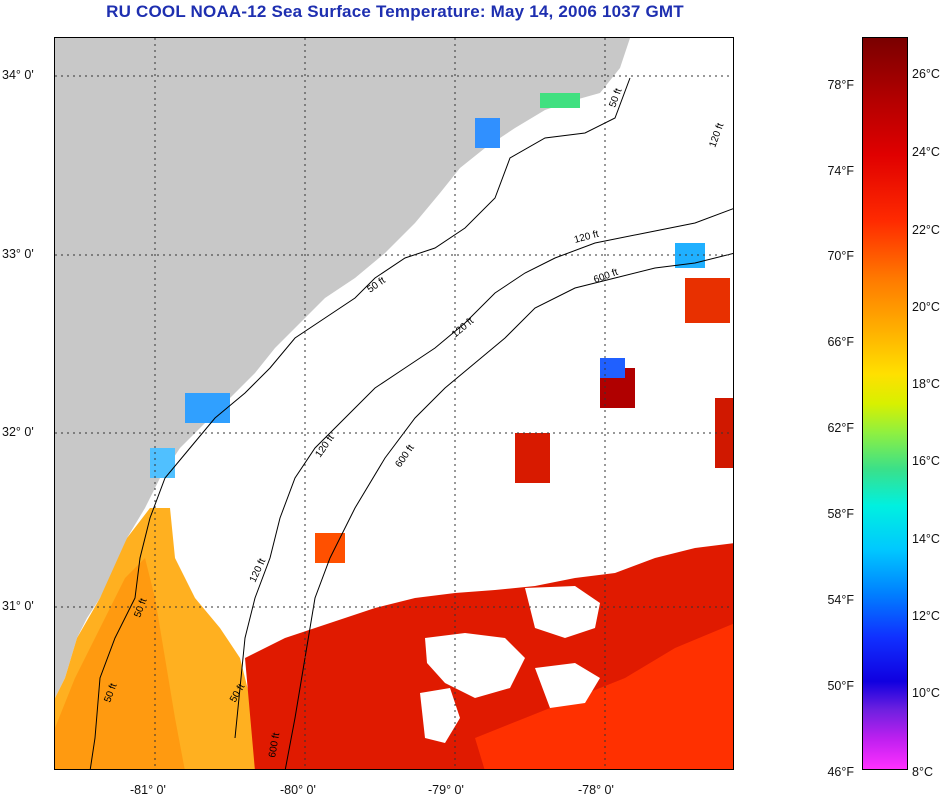 This screenshot has height=801, width=952. Describe the element at coordinates (840, 772) in the screenshot. I see `colorbar-f-label: 46°F` at that location.